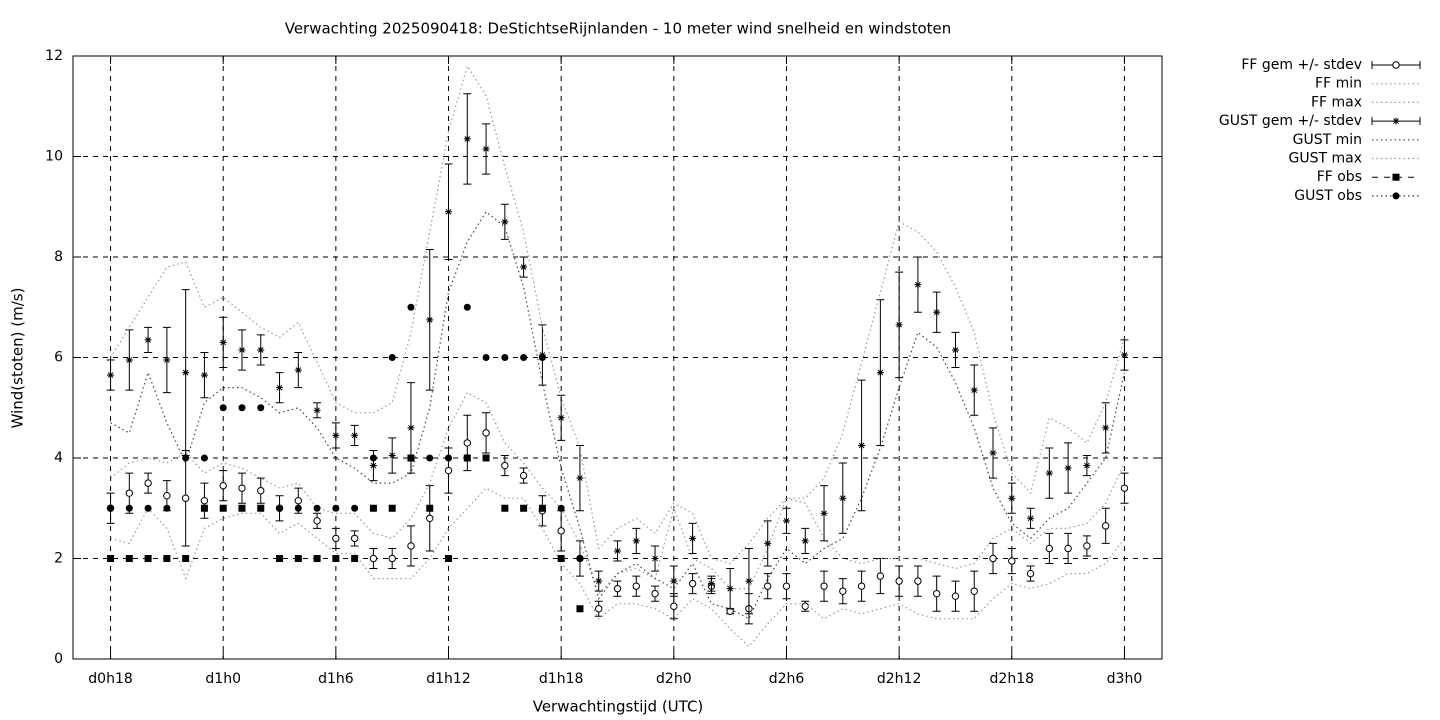 Image resolution: width=1440 pixels, height=720 pixels. What do you see at coordinates (1012, 679) in the screenshot?
I see `x-tick-label: d2h18` at bounding box center [1012, 679].